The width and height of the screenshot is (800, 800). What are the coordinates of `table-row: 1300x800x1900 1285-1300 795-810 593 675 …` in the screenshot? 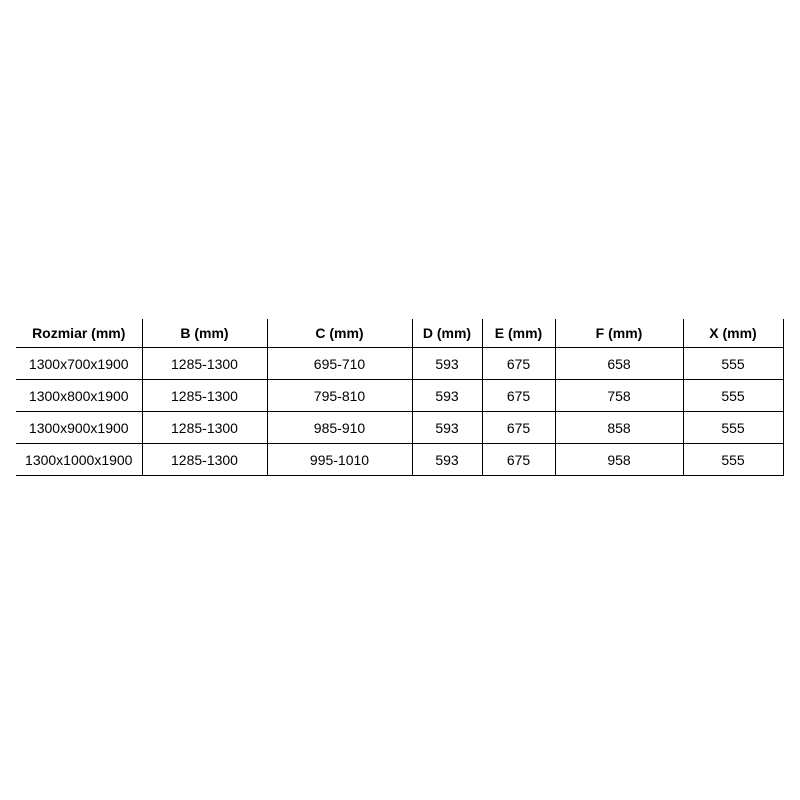 It's located at (400, 395).